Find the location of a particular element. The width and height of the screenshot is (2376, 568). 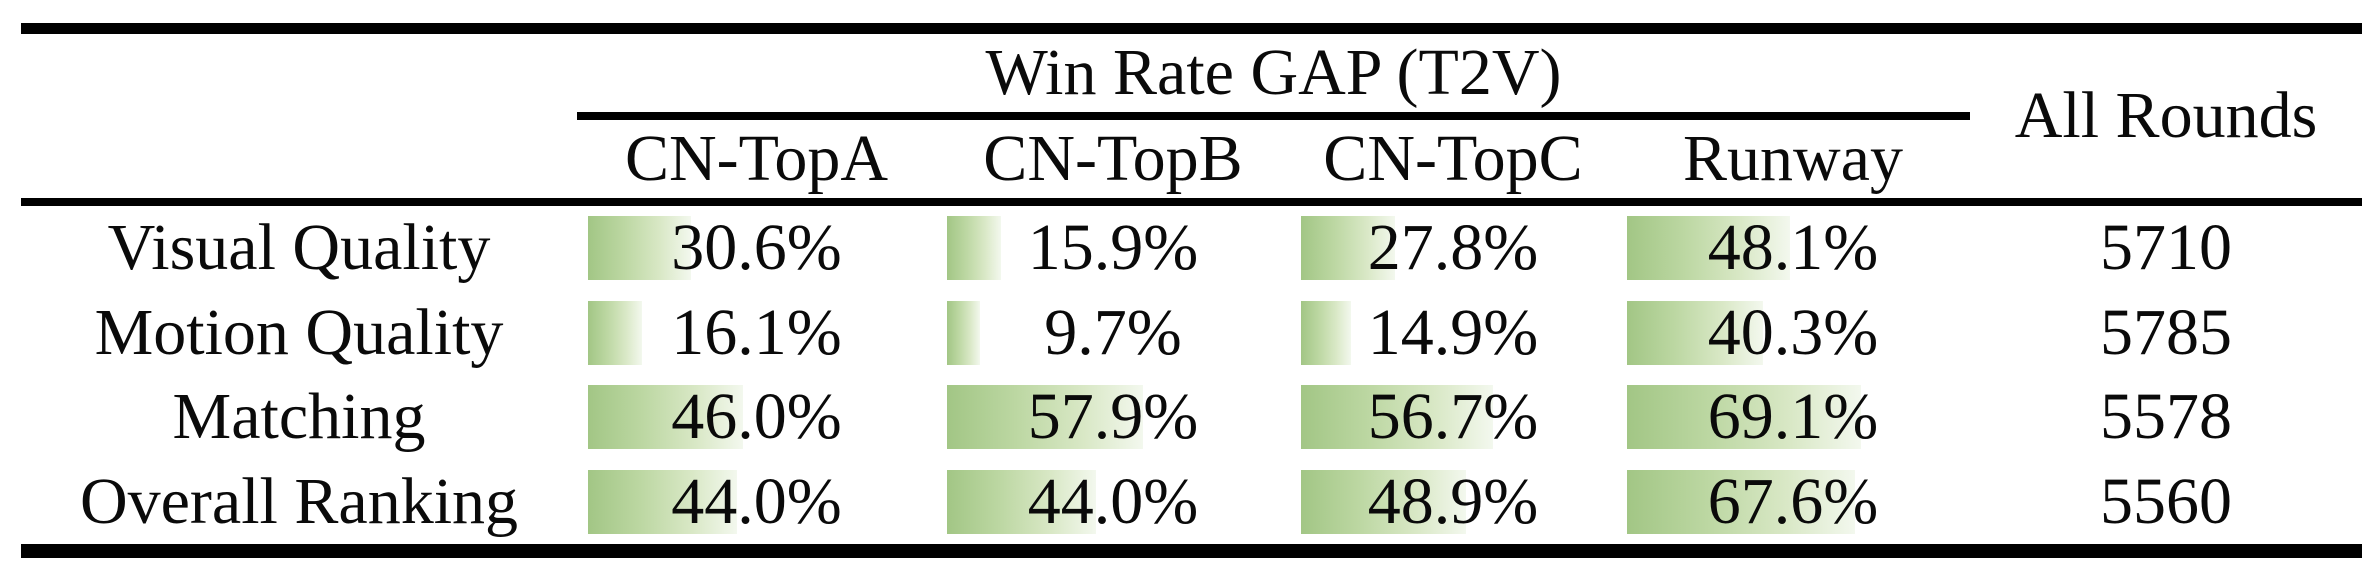

table-row-visual-quality: Visual Quality 30.6% 15.9% 27.8% 48.1% is located at coordinates (1191, 248).